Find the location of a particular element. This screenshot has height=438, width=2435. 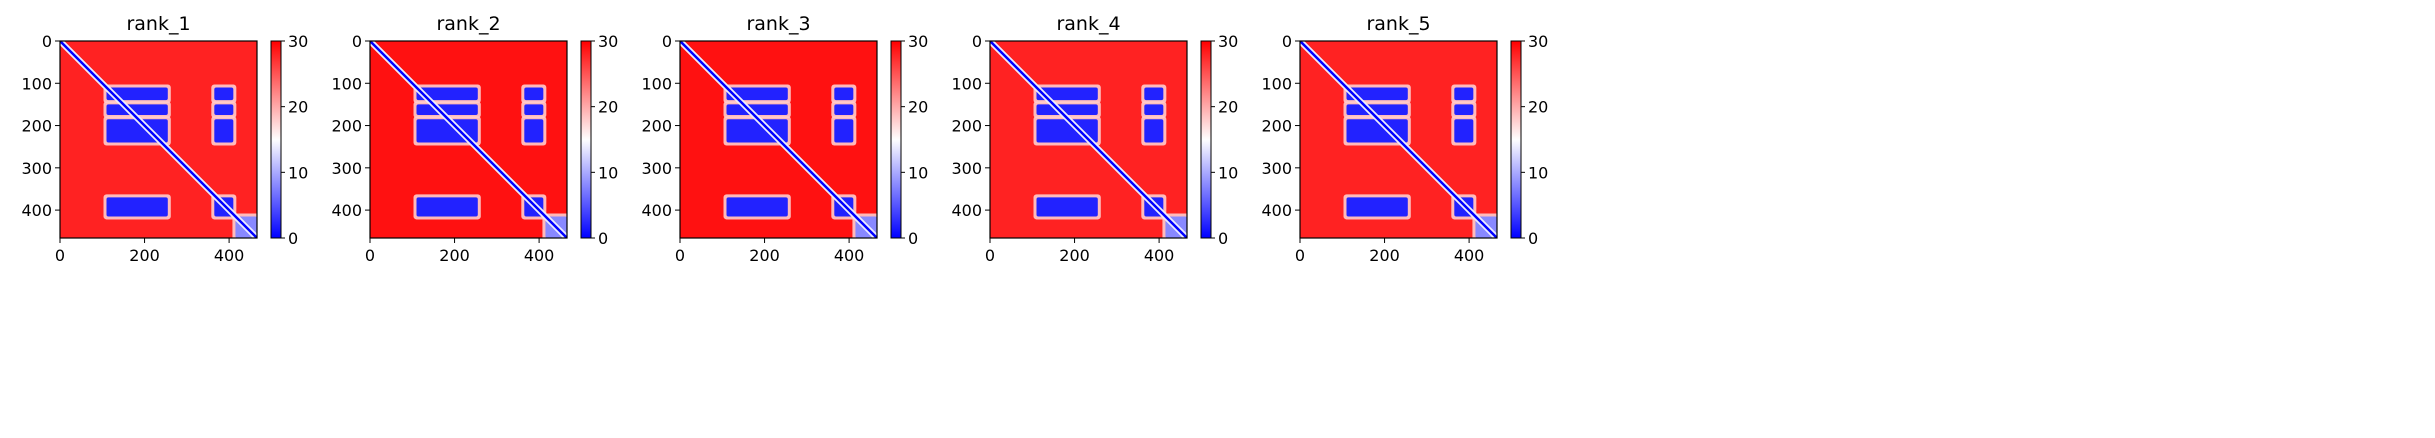

heatmap-panel: rank_5 0 200 400 0 100 200 300 400 0 10 20 30 is located at coordinates (1404, 139).